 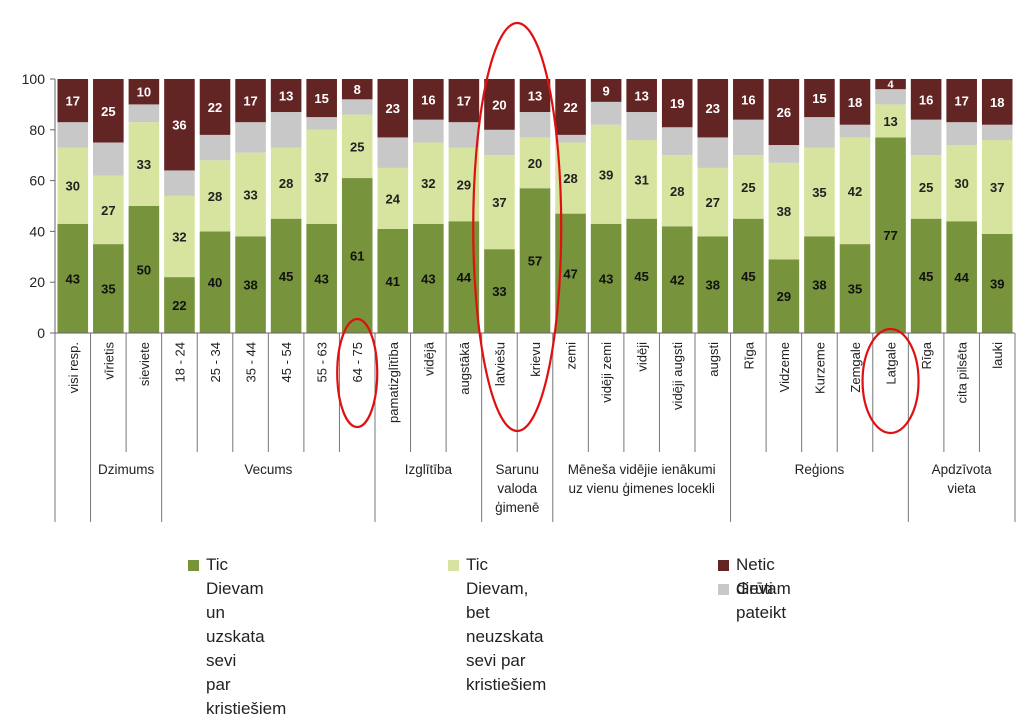 What do you see at coordinates (34, 79) in the screenshot?
I see `y-tick-label: 100` at bounding box center [34, 79].